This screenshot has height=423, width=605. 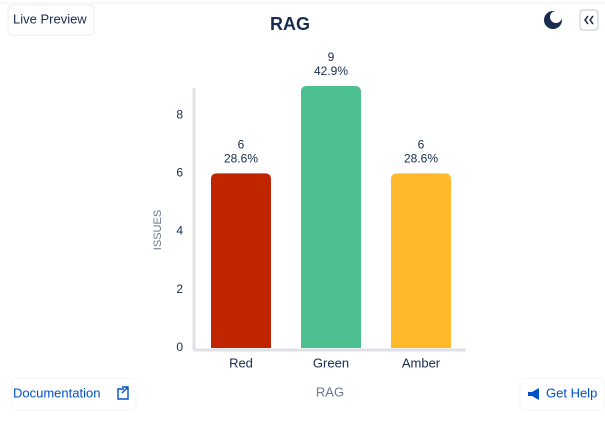 What do you see at coordinates (331, 57) in the screenshot?
I see `value-label: 9` at bounding box center [331, 57].